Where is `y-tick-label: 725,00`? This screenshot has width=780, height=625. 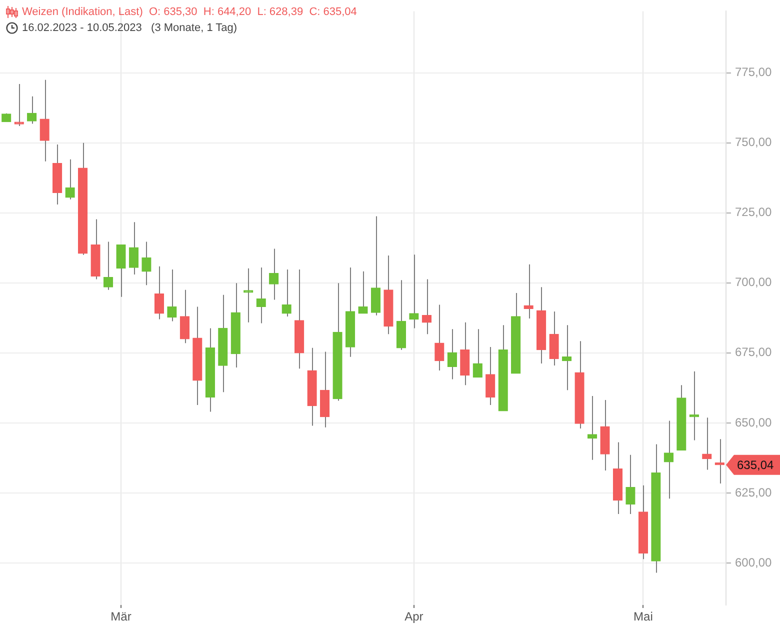 y-tick-label: 725,00 is located at coordinates (753, 212).